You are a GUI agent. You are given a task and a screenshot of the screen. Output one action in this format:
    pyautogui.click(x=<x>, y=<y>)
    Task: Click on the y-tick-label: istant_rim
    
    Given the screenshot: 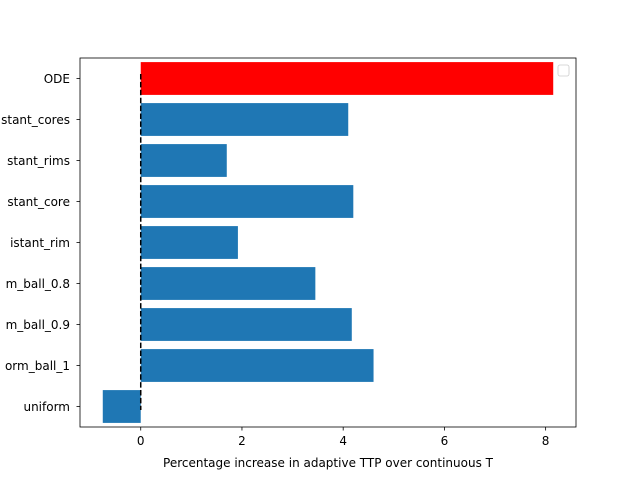 What is the action you would take?
    pyautogui.click(x=40, y=243)
    